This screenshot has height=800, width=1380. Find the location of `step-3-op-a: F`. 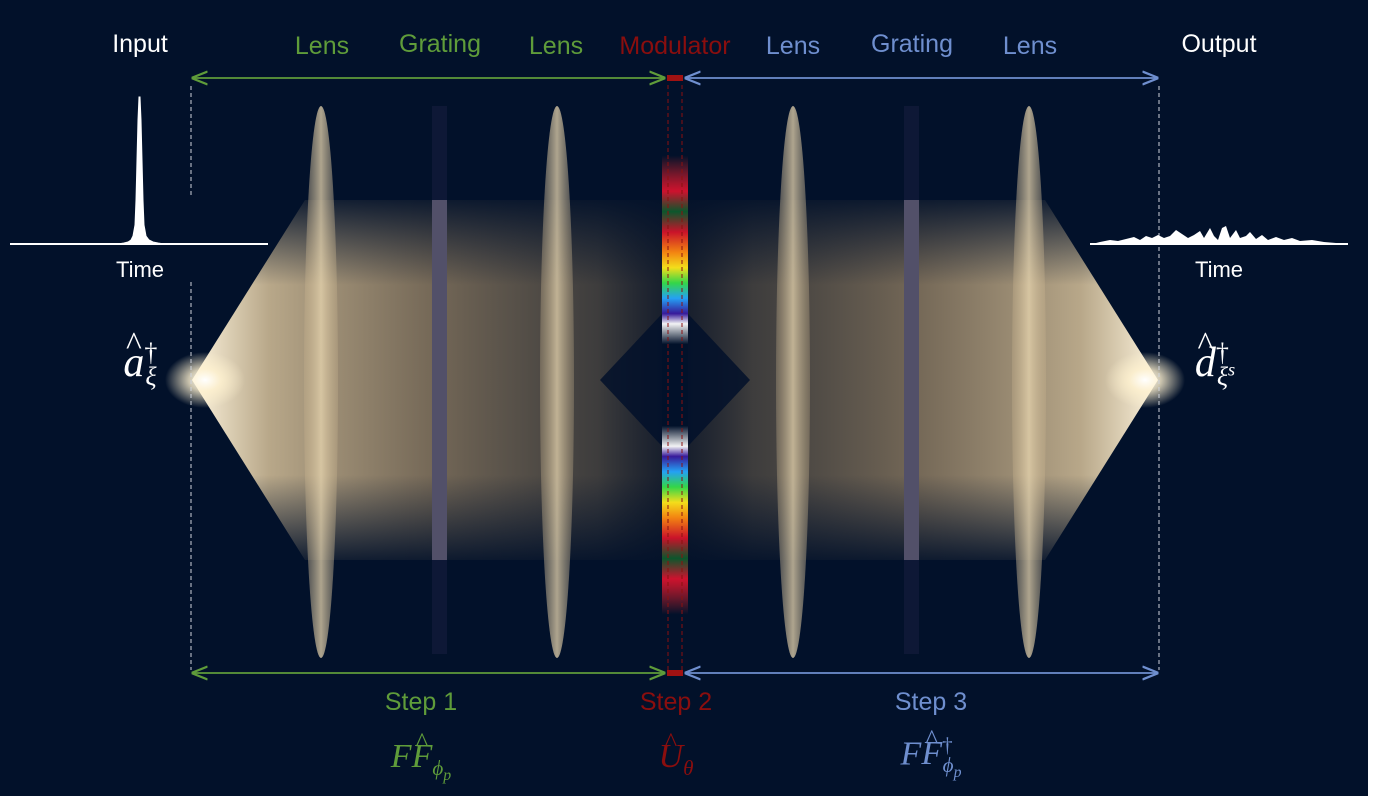

step-3-op-a: F is located at coordinates (911, 754).